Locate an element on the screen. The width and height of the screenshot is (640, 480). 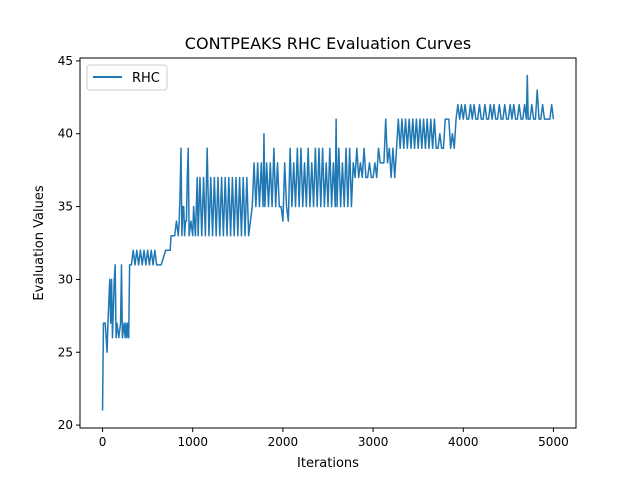
x-axis-label: Iterations is located at coordinates (328, 463).